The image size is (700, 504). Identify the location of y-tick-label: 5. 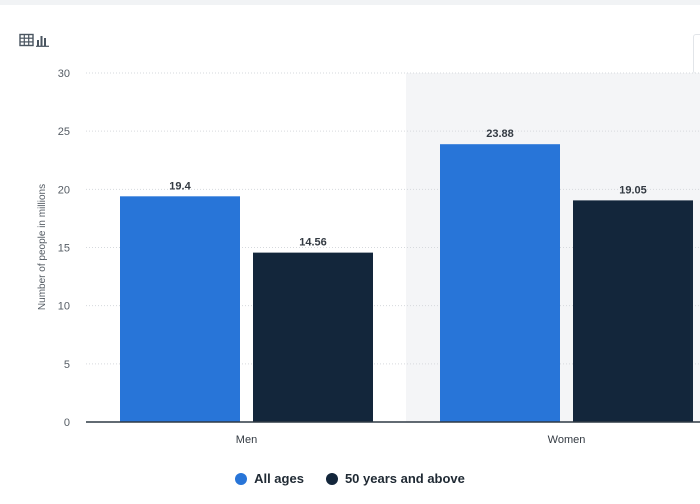
(67, 365).